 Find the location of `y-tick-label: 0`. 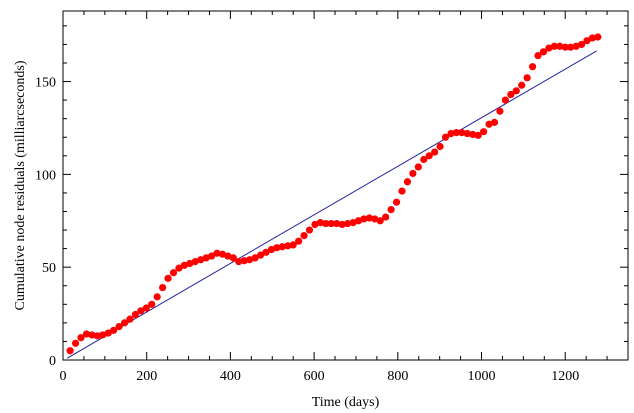

y-tick-label: 0 is located at coordinates (52, 361).